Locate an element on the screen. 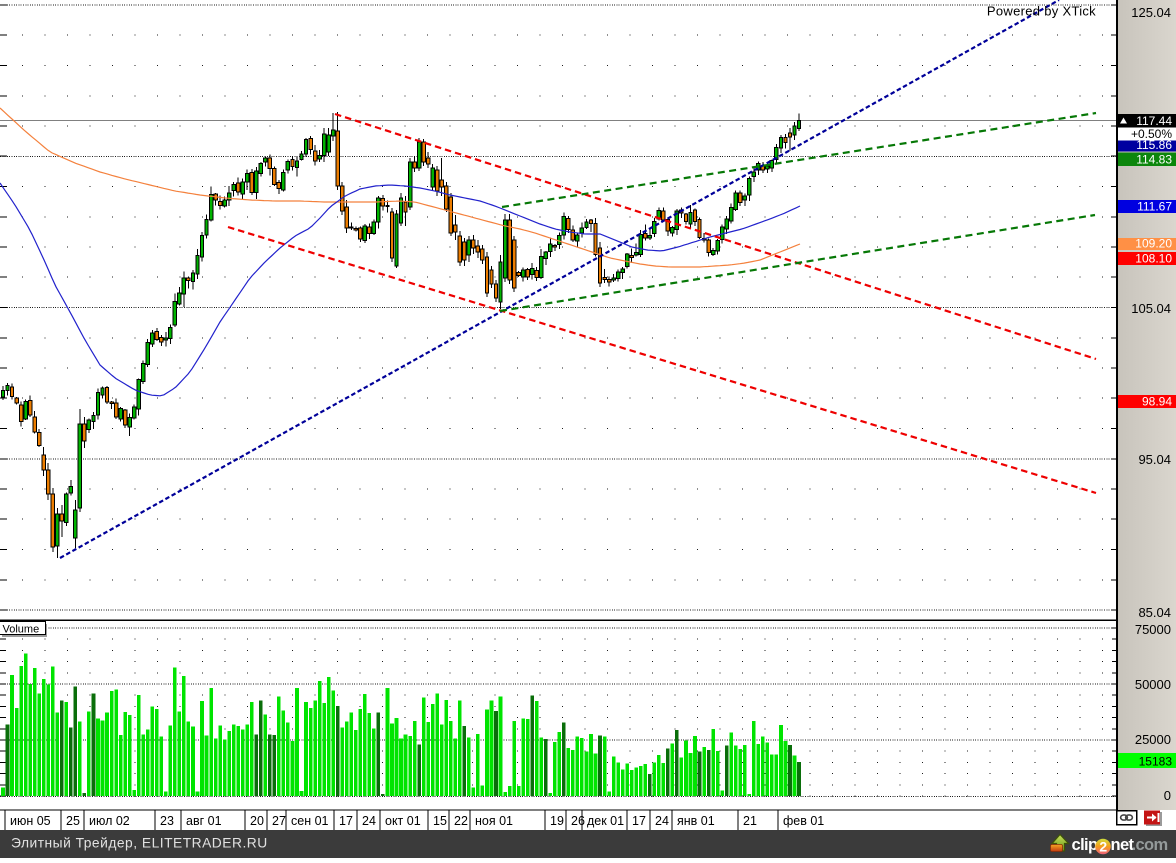 The image size is (1176, 863). svg-text: 114.83 is located at coordinates (1154, 160).